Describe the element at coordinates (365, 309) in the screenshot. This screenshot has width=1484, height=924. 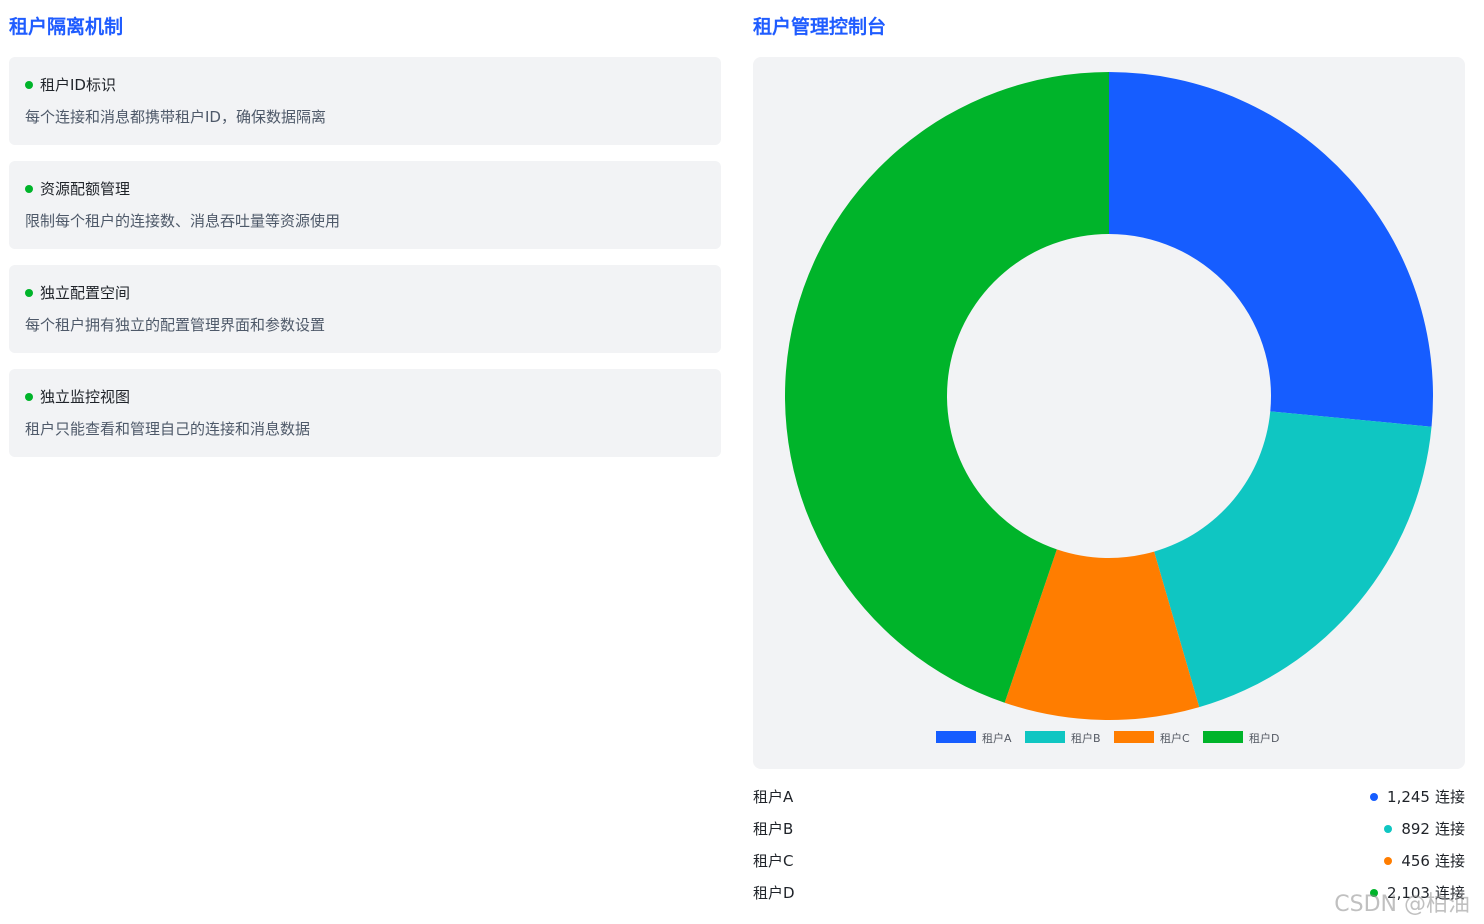
I see `isolation-card: 独立配置空间 每个租户拥有独立的配置管理界面和参数设置` at that location.